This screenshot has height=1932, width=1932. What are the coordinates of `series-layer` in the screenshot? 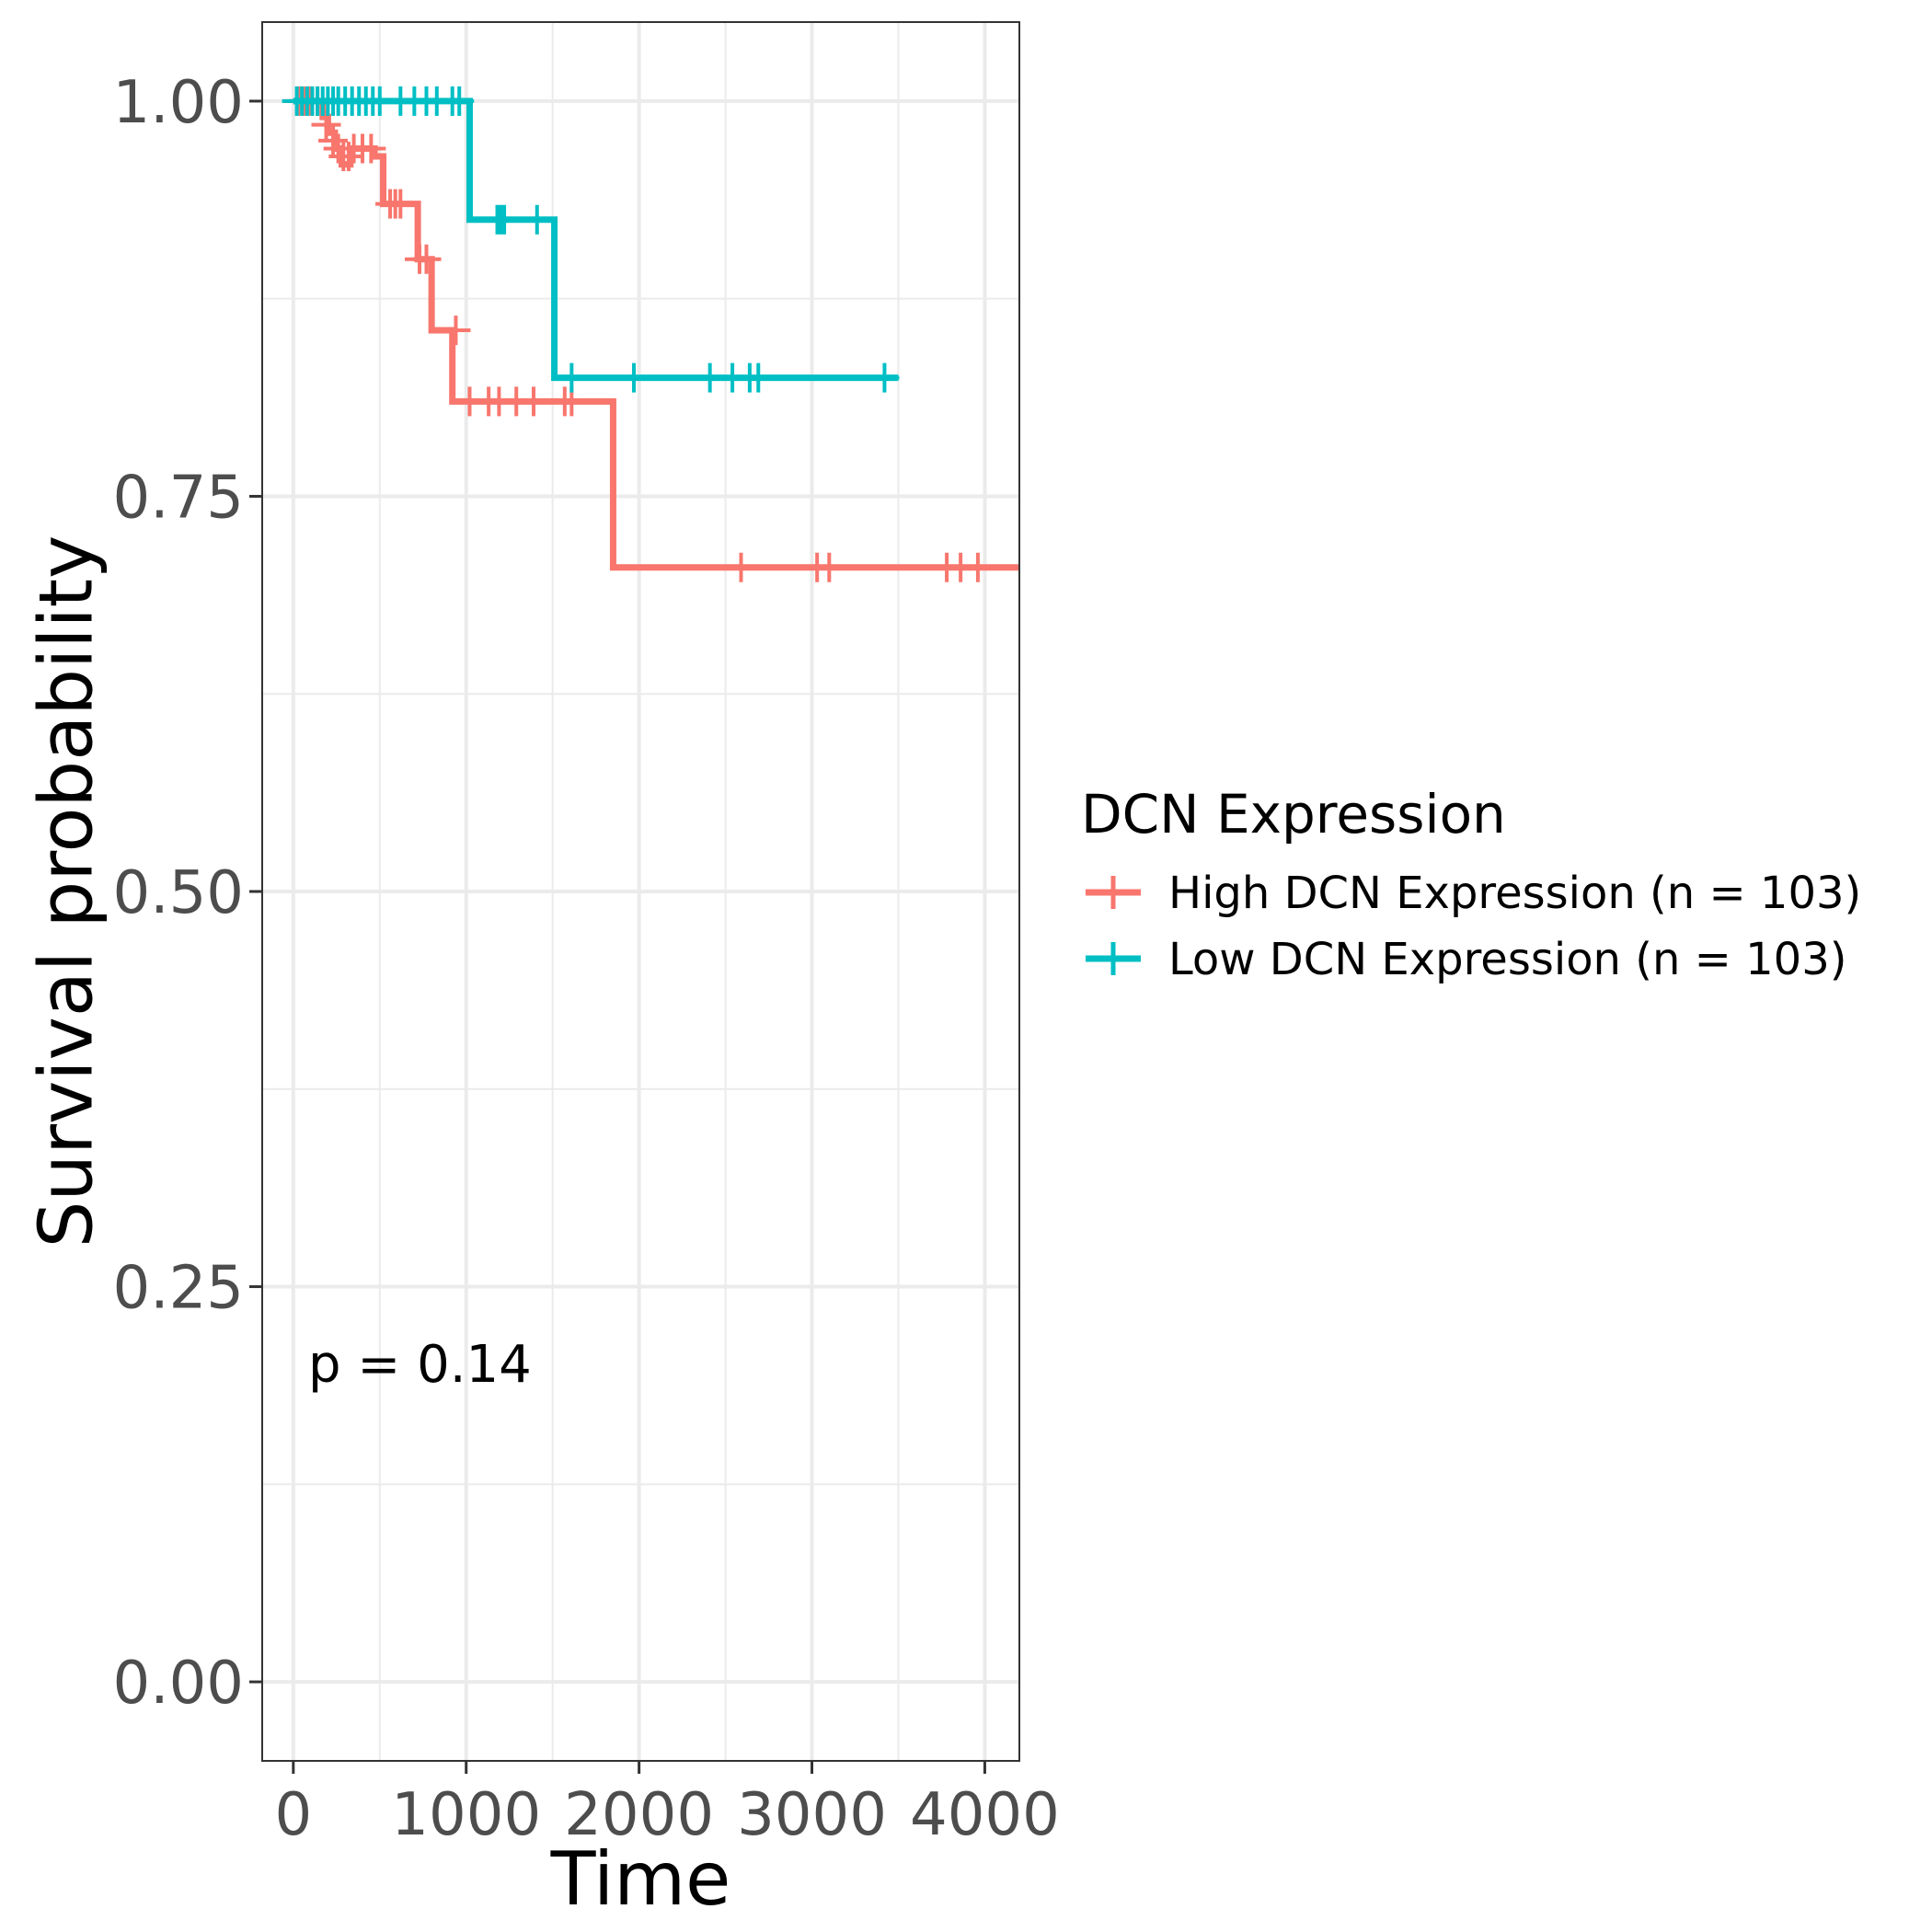 It's located at (650, 334).